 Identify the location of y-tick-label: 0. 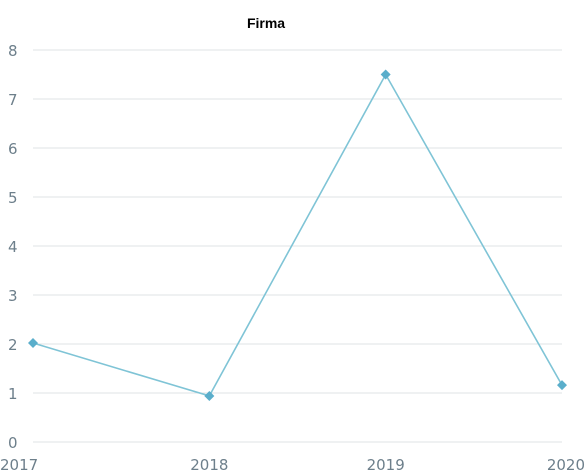
(13, 443).